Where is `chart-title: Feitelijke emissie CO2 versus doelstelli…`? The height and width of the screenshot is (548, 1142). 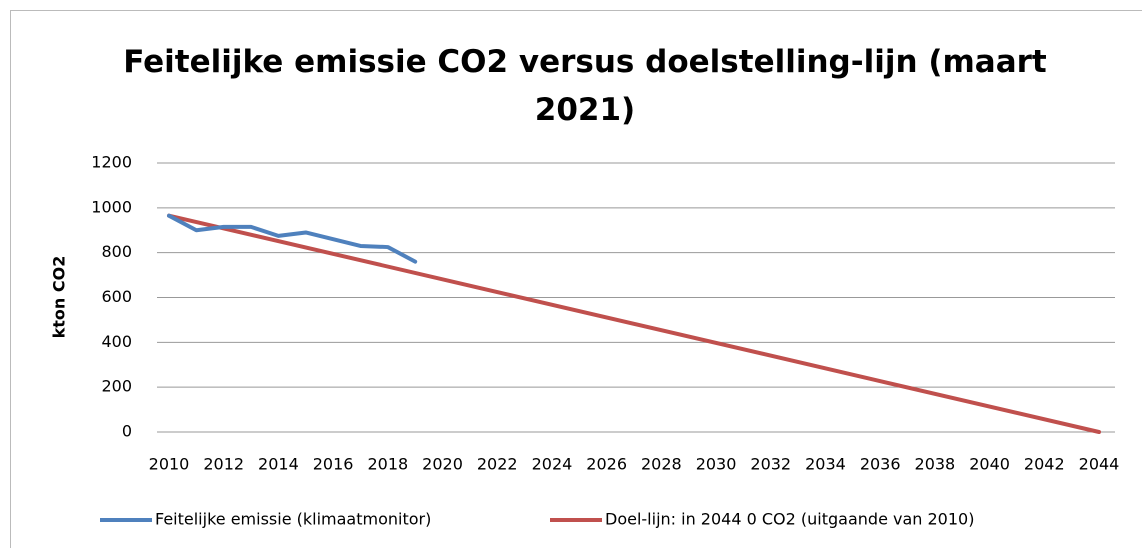 chart-title: Feitelijke emissie CO2 versus doelstelli… is located at coordinates (585, 86).